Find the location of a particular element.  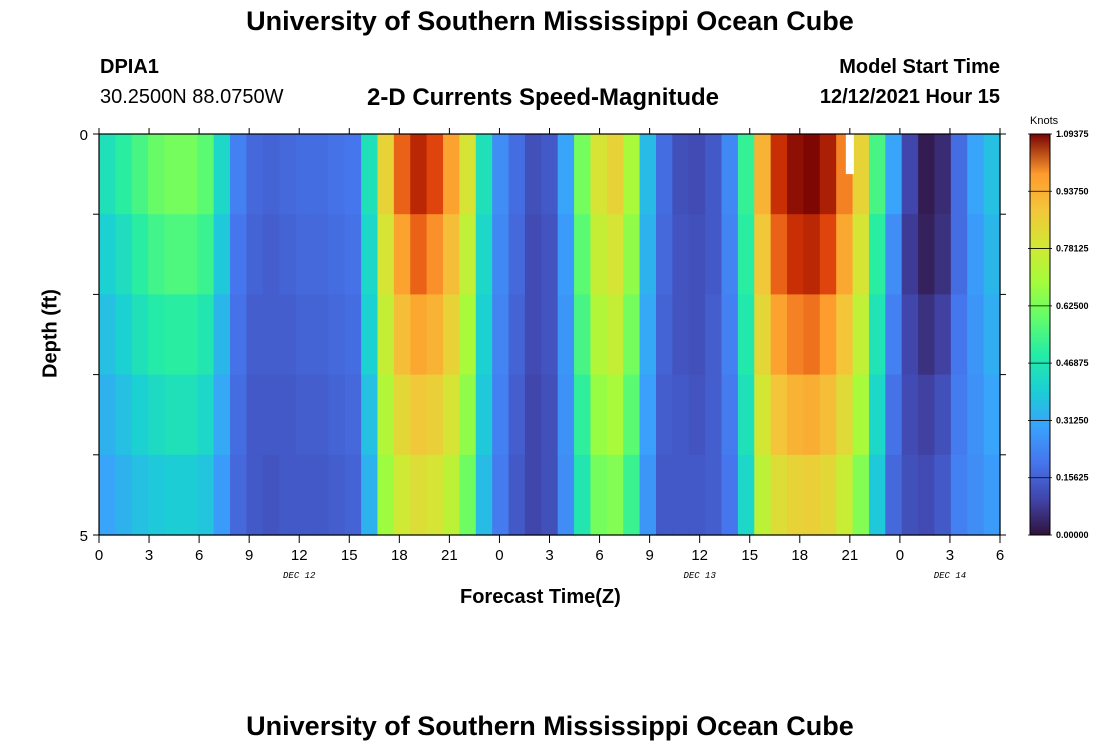

colorbar-tick-label: 0.15625 is located at coordinates (1072, 478).